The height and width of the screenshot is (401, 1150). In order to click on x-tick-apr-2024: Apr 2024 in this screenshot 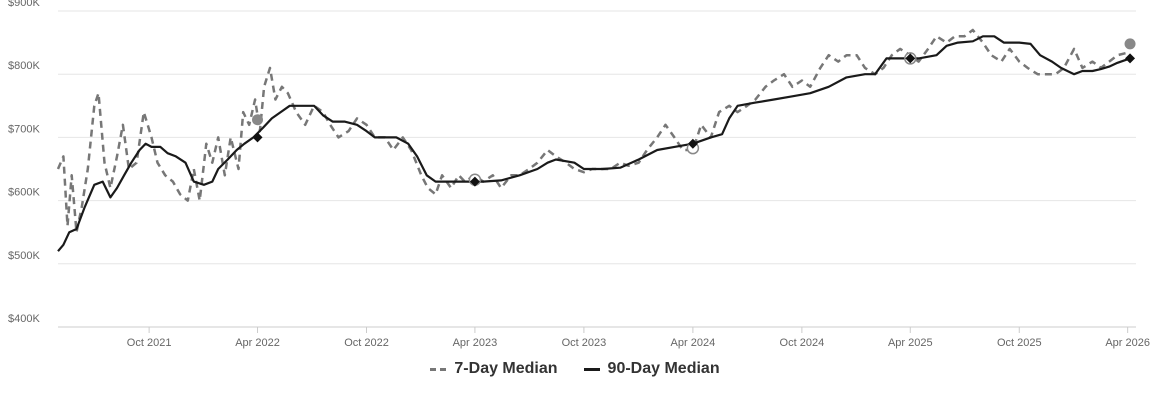, I will do `click(693, 343)`.